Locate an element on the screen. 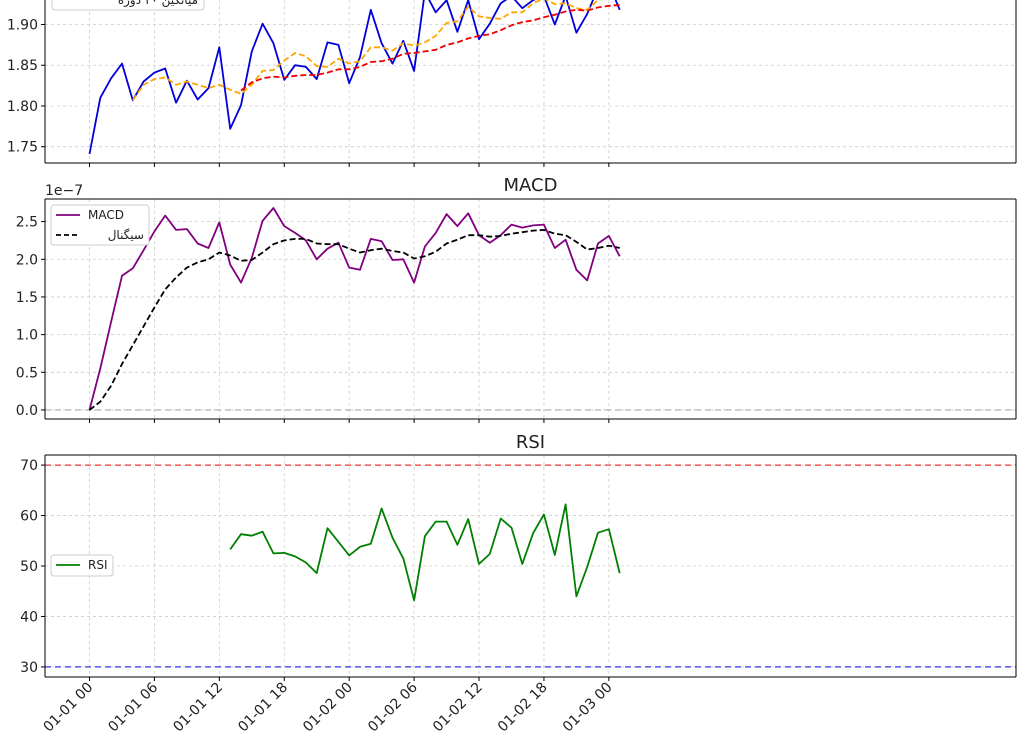 Image resolution: width=1024 pixels, height=740 pixels. series-line-ma_short is located at coordinates (366, 50).